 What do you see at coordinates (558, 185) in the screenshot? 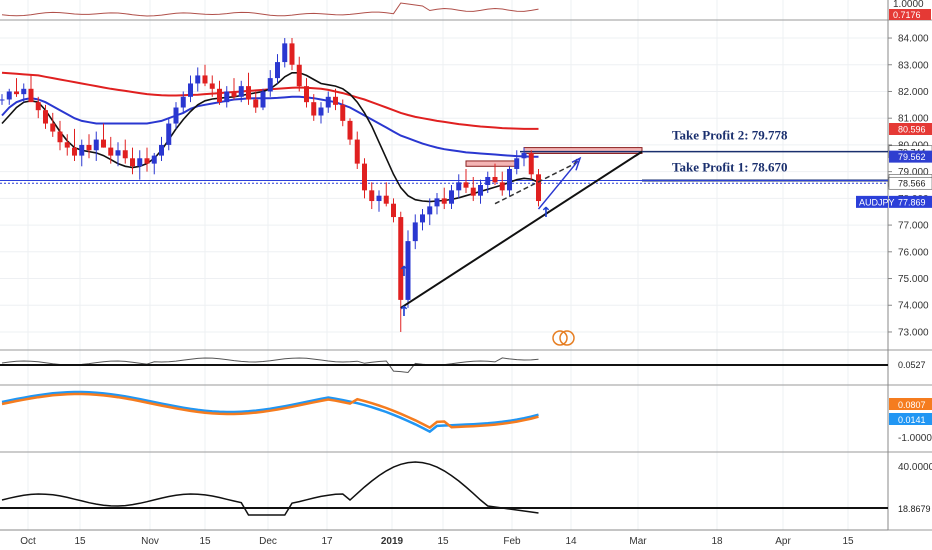
I see `projection-arrow-line` at bounding box center [558, 185].